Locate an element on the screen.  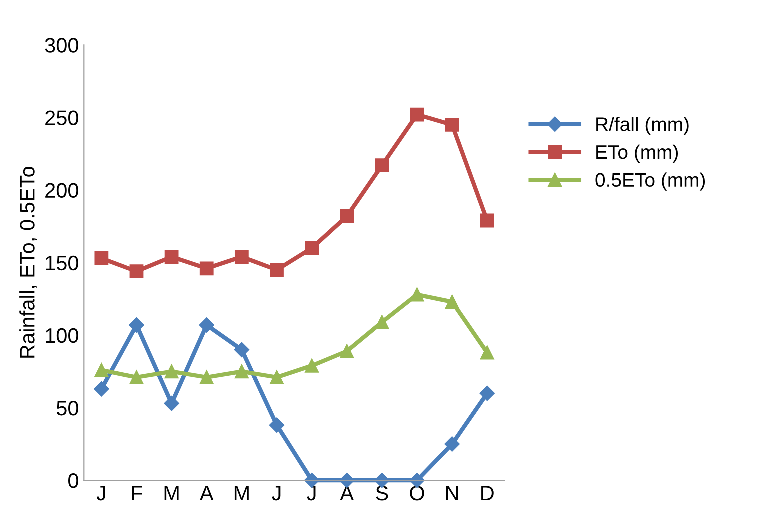
legend-label: R/fall (mm) is located at coordinates (642, 126).